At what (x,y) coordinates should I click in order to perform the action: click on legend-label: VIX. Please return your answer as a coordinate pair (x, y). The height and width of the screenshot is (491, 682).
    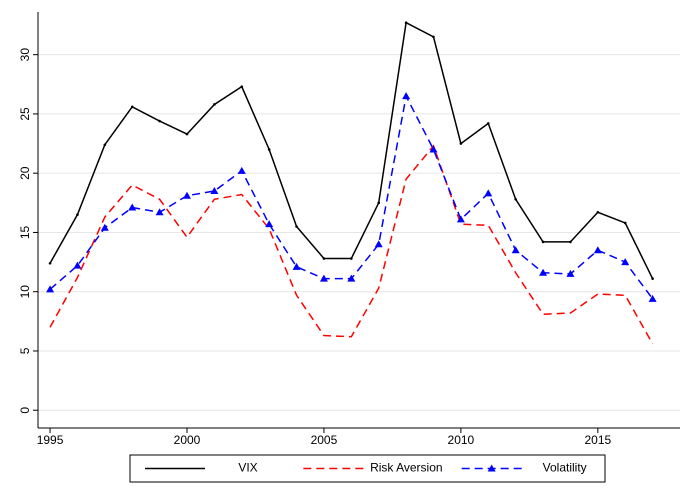
    Looking at the image, I should click on (247, 468).